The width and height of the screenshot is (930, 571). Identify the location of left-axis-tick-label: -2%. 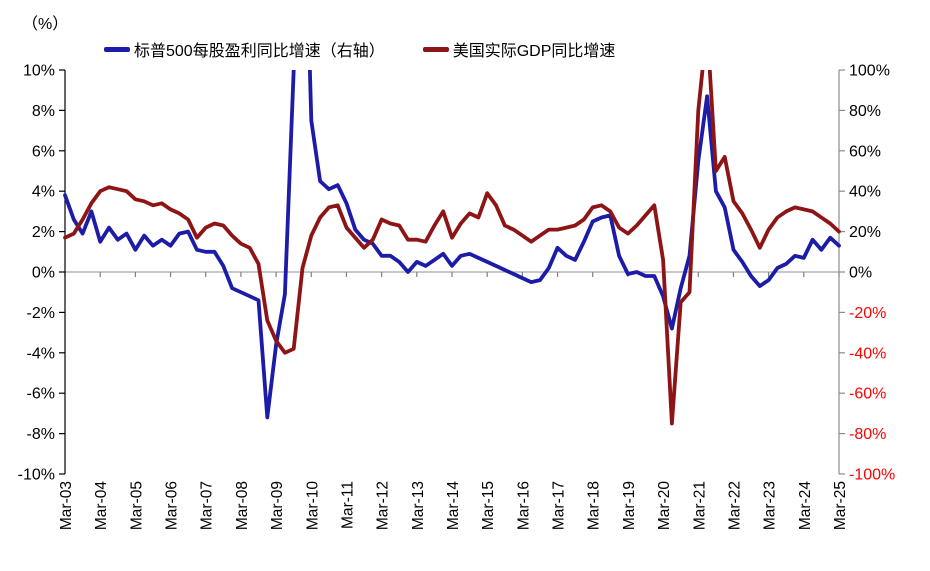
(41, 313).